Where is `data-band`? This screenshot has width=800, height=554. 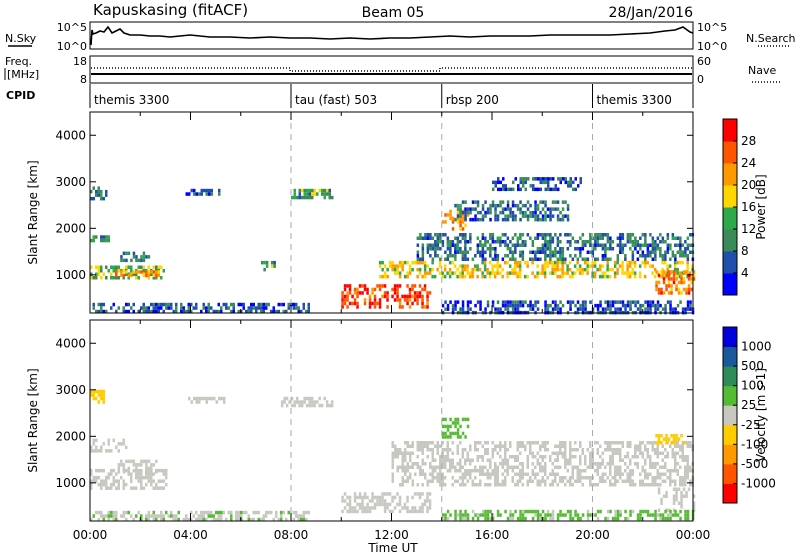
data-band is located at coordinates (307, 402).